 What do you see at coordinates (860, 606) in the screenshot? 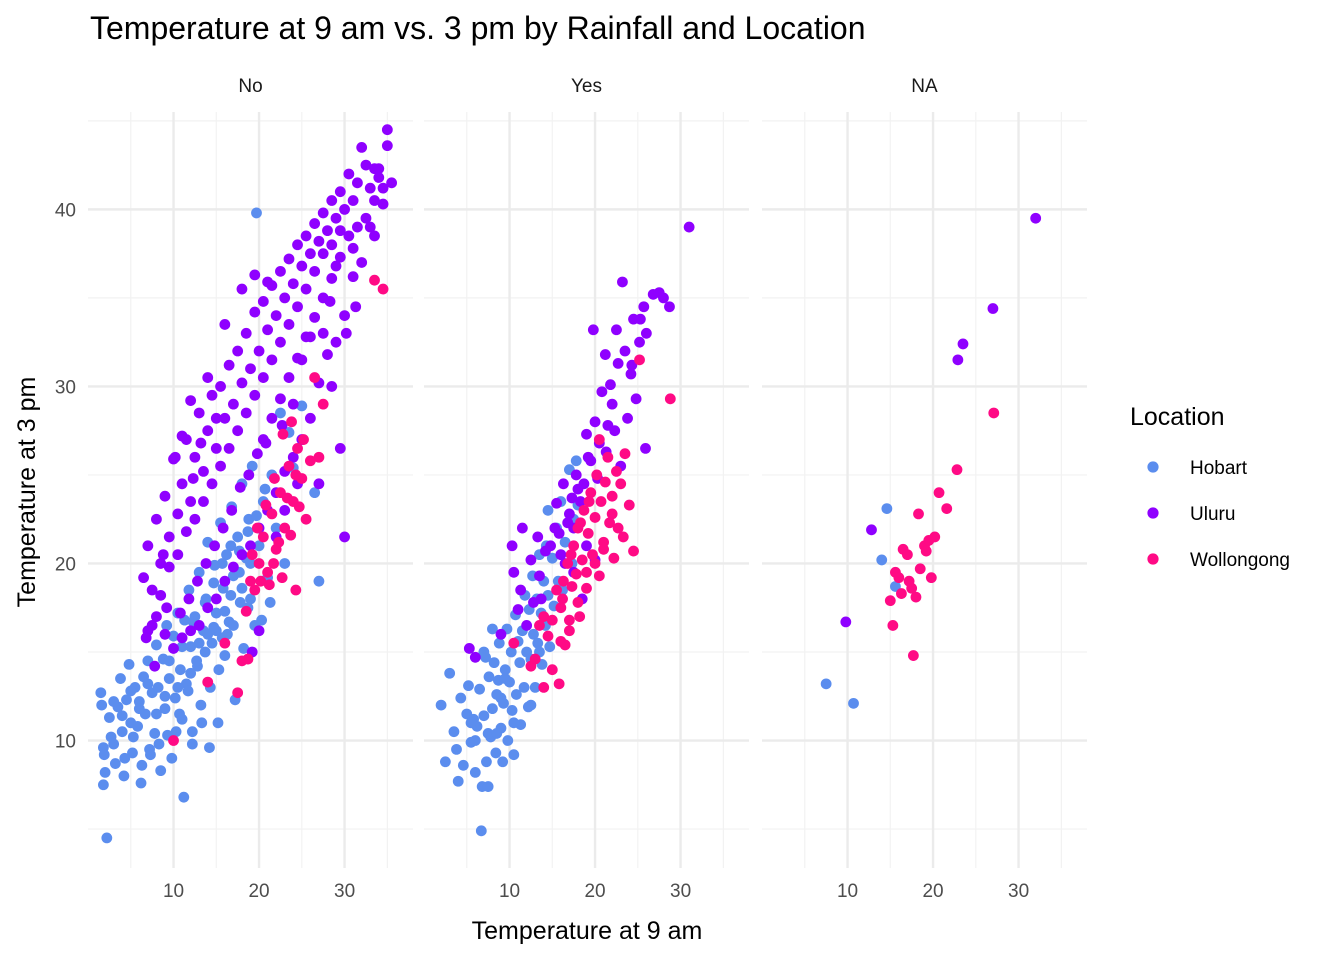
I see `series-hobart` at bounding box center [860, 606].